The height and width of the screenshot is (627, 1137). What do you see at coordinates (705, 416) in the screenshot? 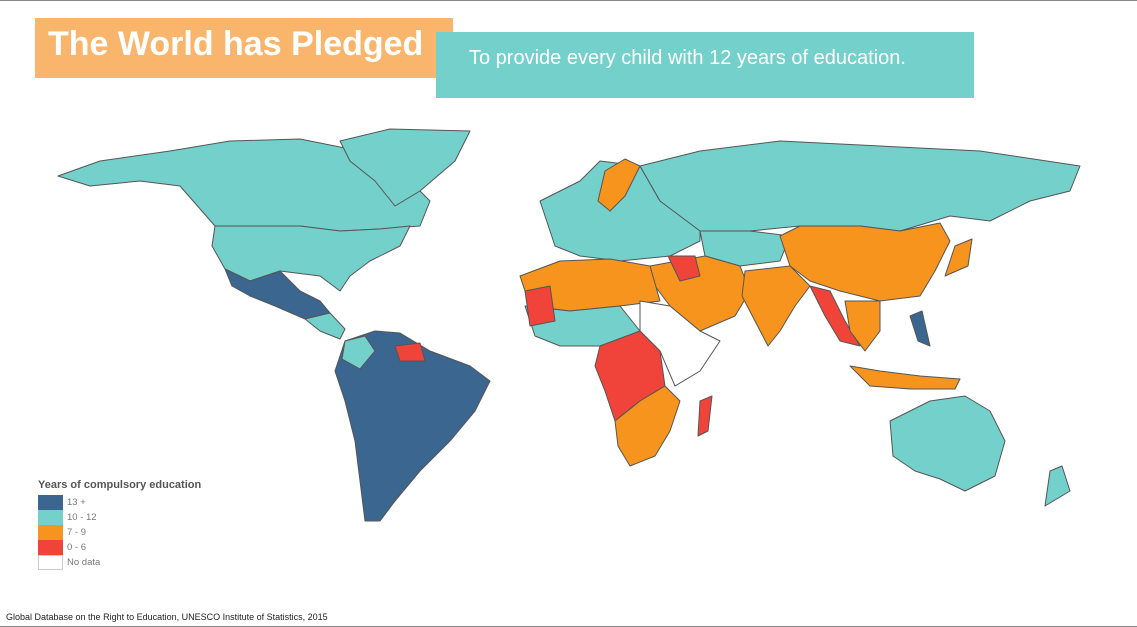
I see `region-madagascar` at bounding box center [705, 416].